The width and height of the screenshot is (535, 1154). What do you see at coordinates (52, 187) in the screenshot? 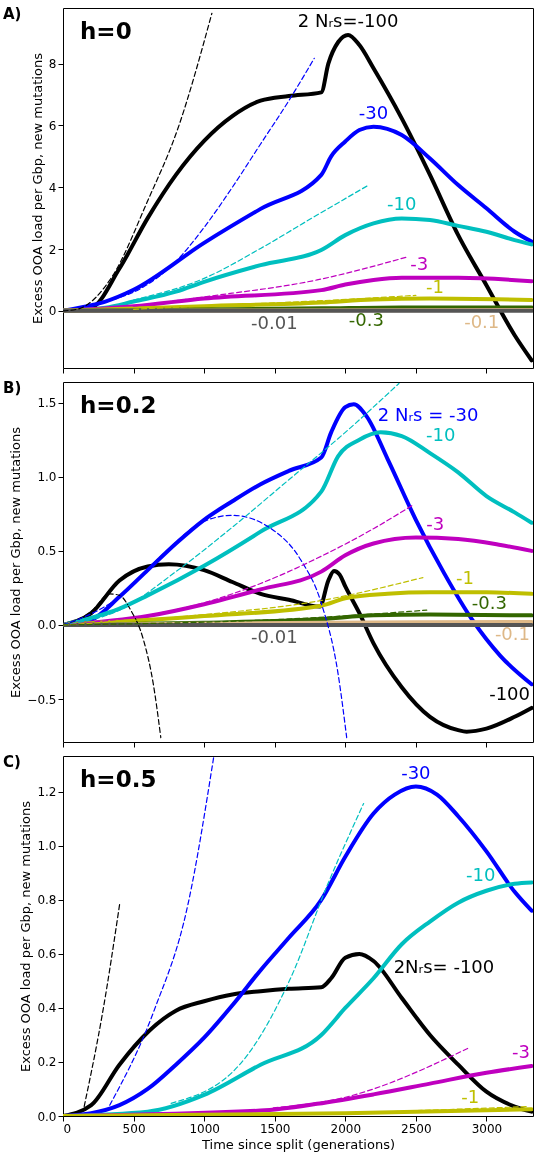
I see `y-tick-label: 4` at bounding box center [52, 187].